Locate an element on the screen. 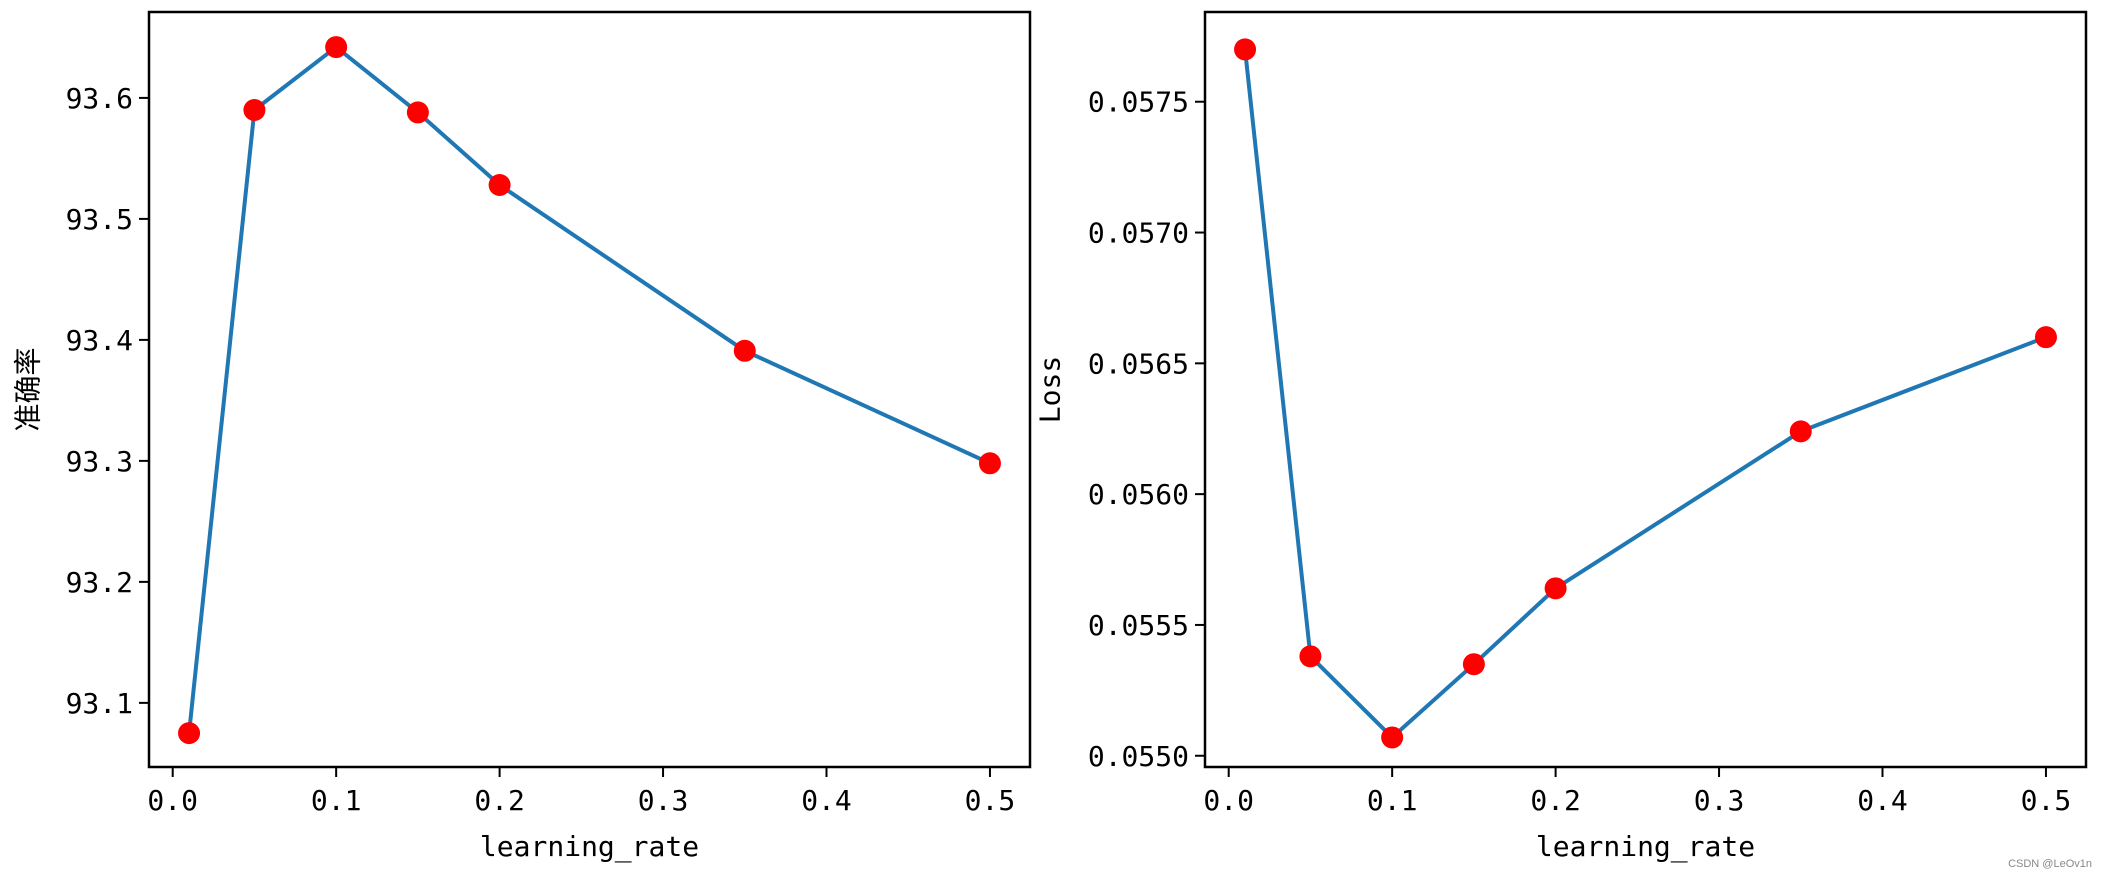 This screenshot has width=2102, height=877. y-tick-label: 93.2 is located at coordinates (99, 582).